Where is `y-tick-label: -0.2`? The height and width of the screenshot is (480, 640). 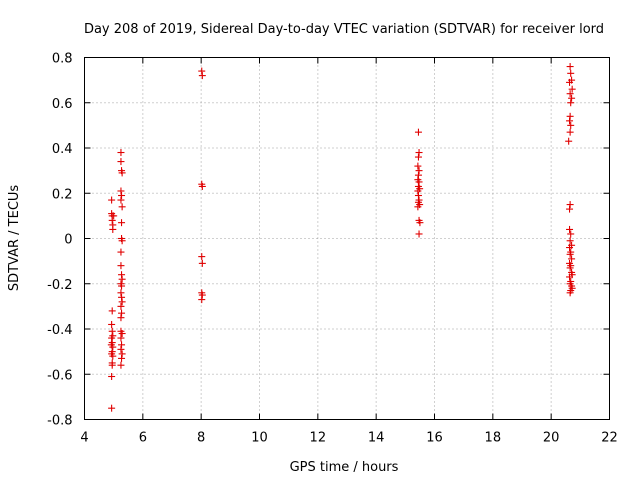
y-tick-label: -0.2 is located at coordinates (59, 285).